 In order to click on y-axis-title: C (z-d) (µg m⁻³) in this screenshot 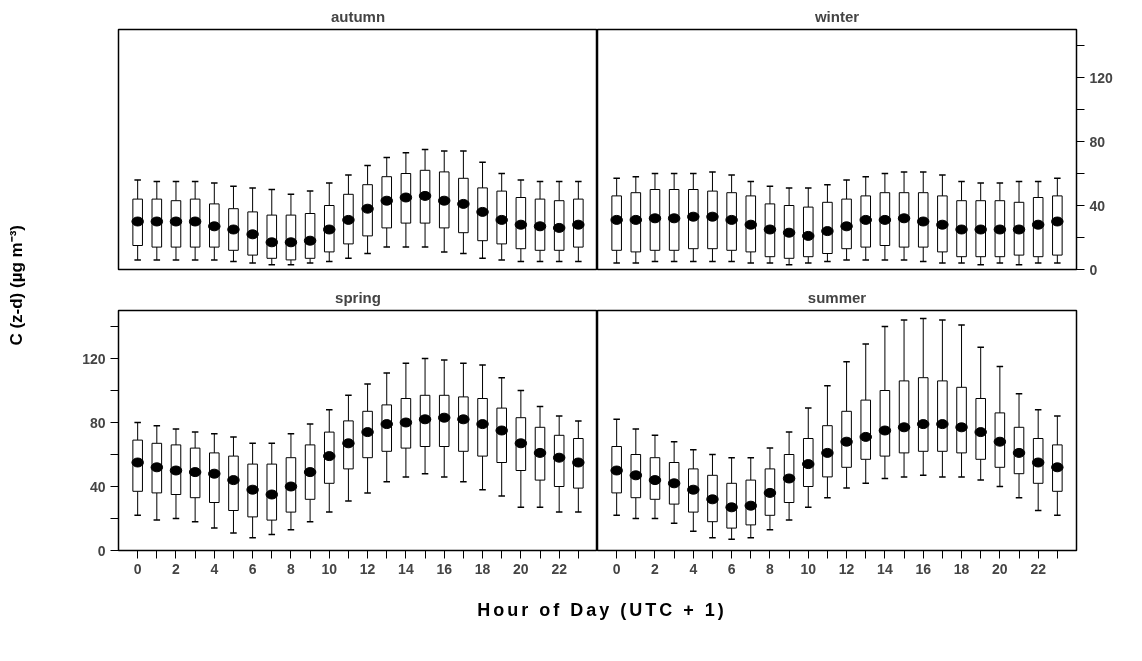, I will do `click(16, 285)`.